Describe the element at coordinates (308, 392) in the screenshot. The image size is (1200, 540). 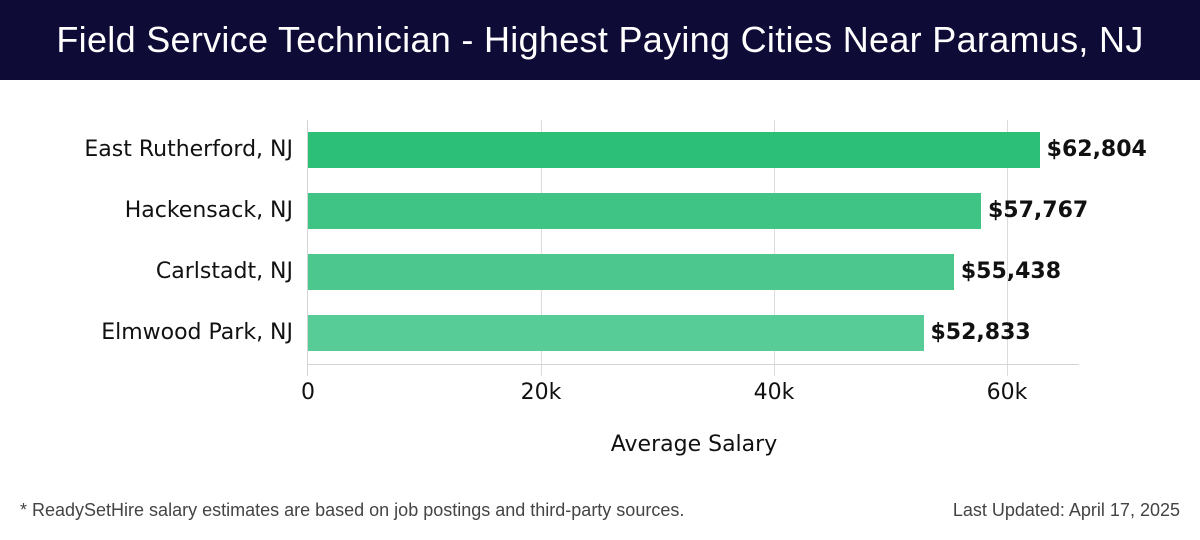
I see `x-tick: 0` at that location.